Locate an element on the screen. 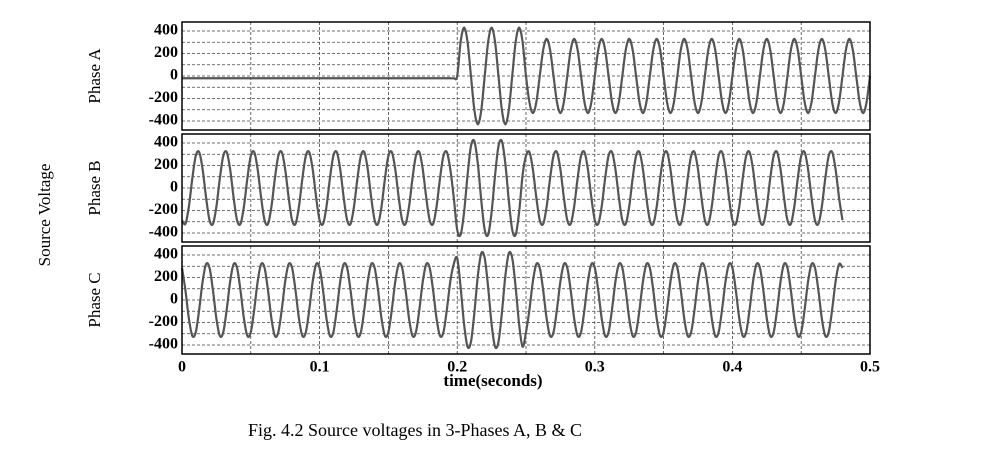 The width and height of the screenshot is (994, 456). panel-label: Phase B is located at coordinates (94, 187).